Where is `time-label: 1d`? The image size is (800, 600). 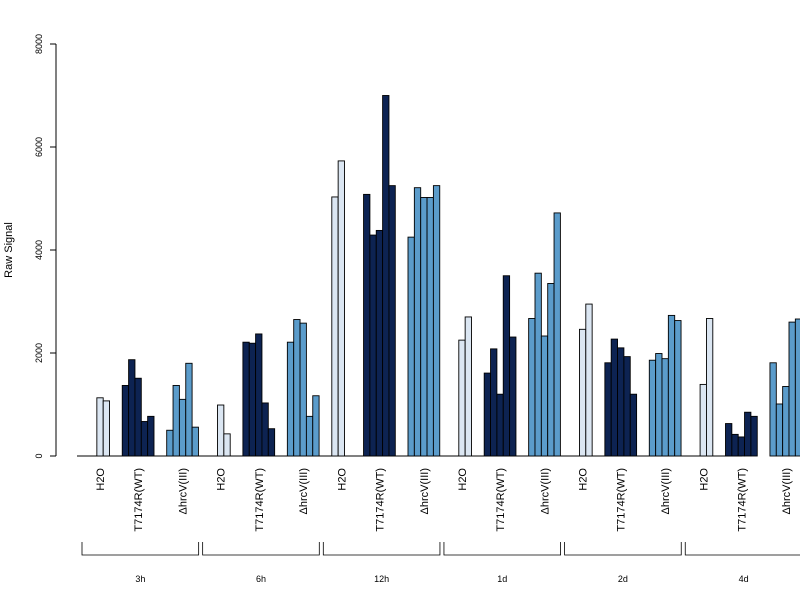
time-label: 1d is located at coordinates (502, 579).